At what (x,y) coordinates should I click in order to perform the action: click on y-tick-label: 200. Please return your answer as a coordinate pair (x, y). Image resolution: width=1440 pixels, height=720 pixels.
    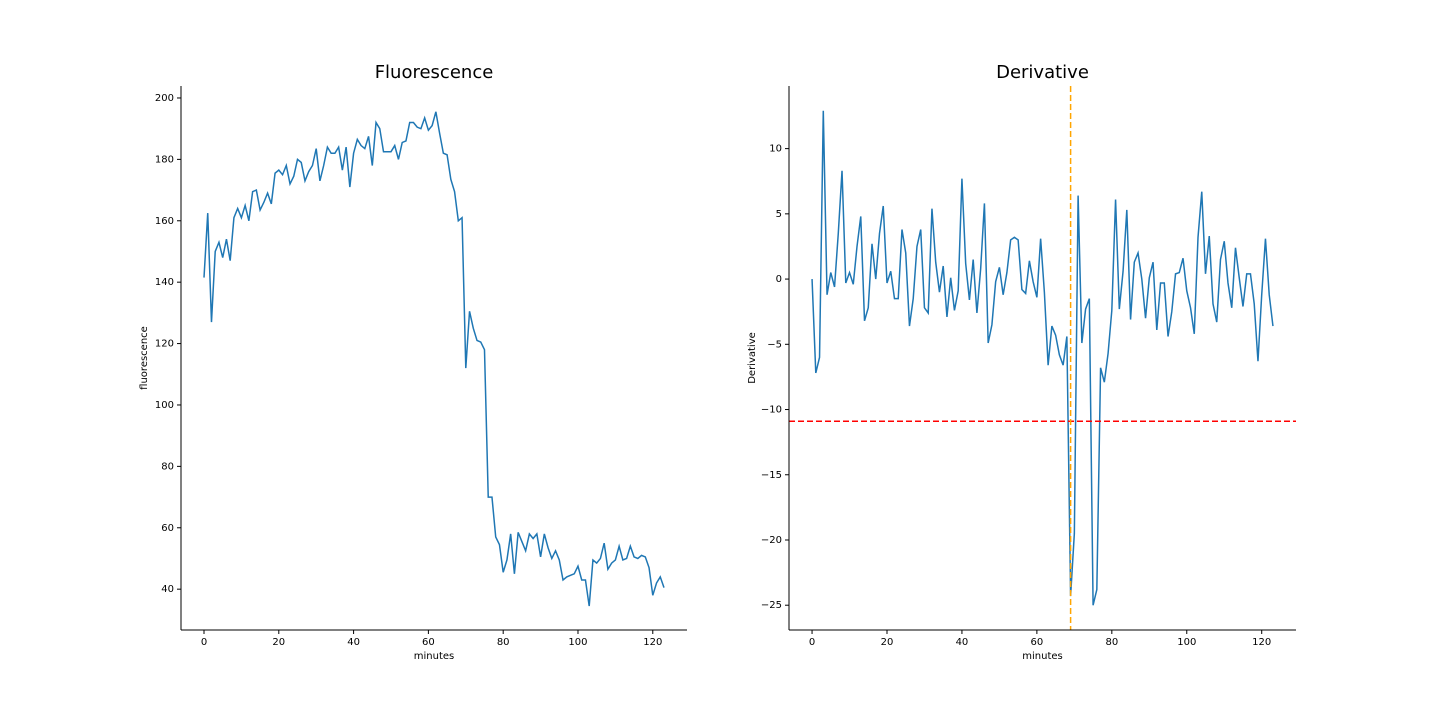
    Looking at the image, I should click on (164, 98).